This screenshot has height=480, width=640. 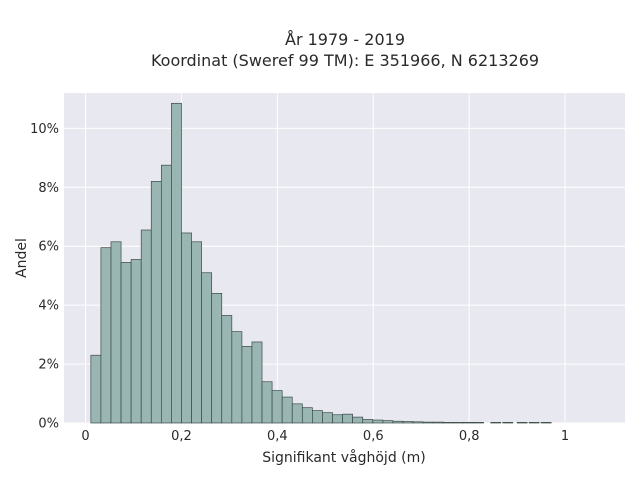 I want to click on x-tick-label: 0,6, so click(x=373, y=436).